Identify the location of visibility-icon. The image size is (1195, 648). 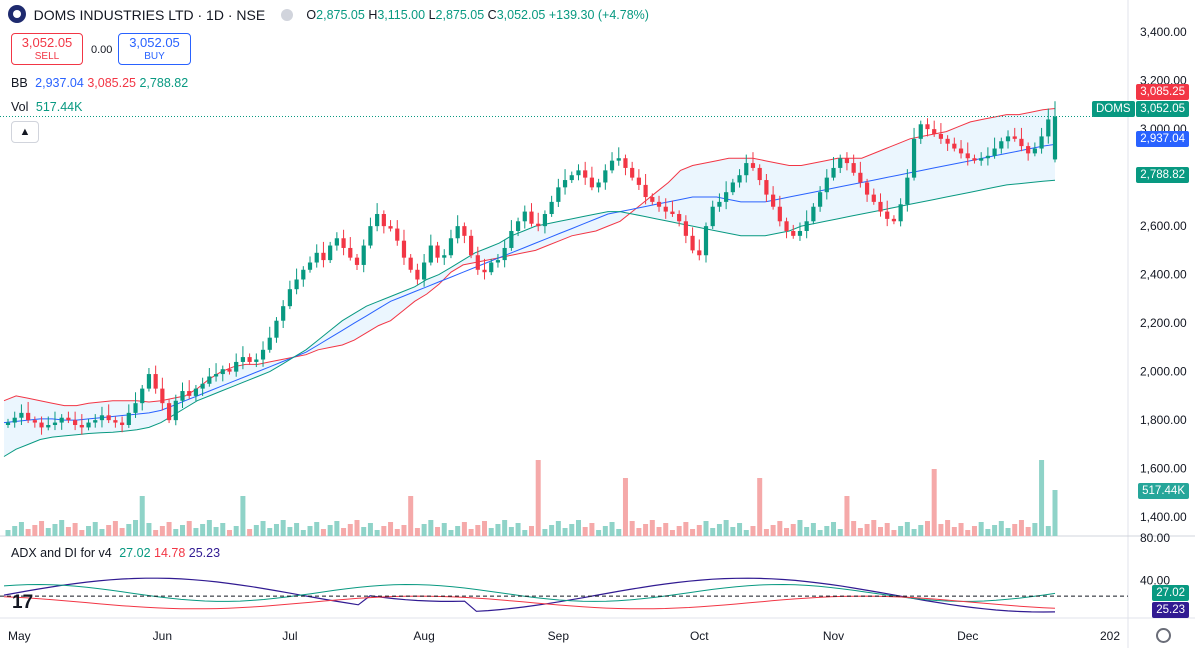
(286, 15).